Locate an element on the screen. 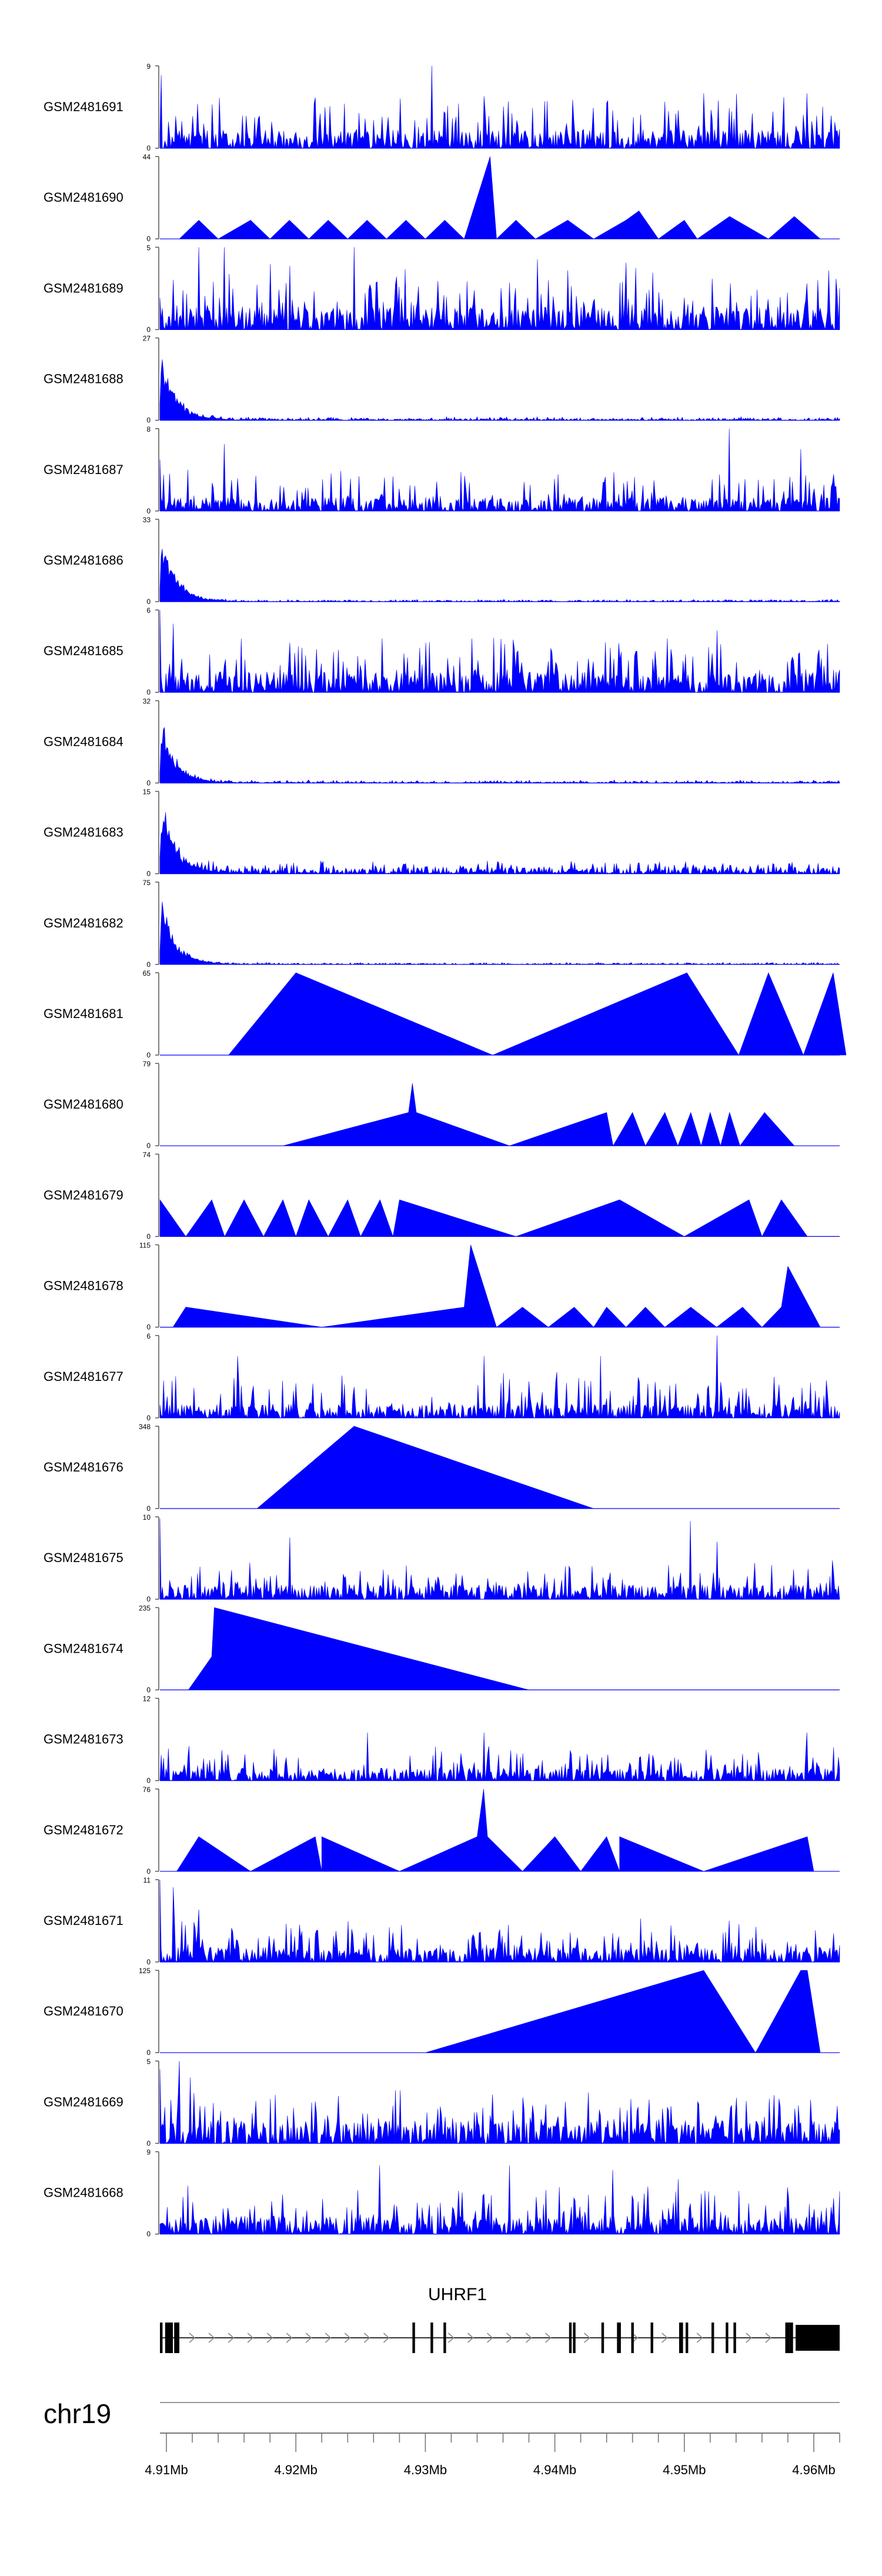 The width and height of the screenshot is (882, 2576). track-GSM2481670: GSM2481670 125 0 is located at coordinates (442, 2012).